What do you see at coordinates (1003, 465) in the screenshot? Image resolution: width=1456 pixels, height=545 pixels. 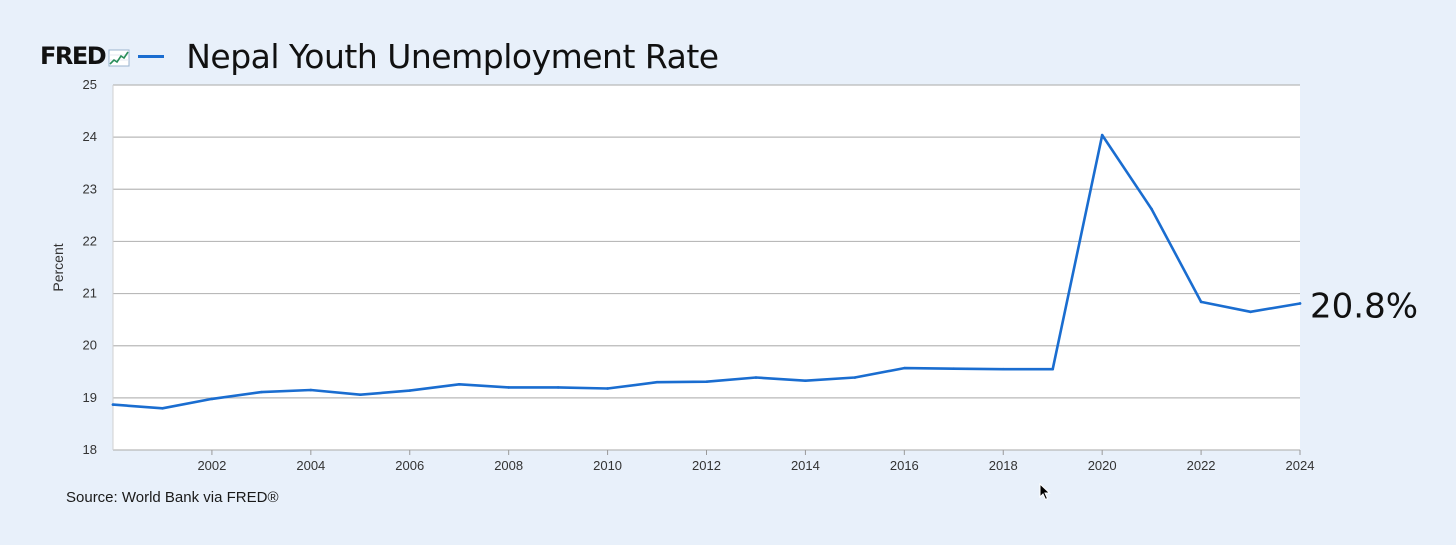 I see `x-tick-label: 2018` at bounding box center [1003, 465].